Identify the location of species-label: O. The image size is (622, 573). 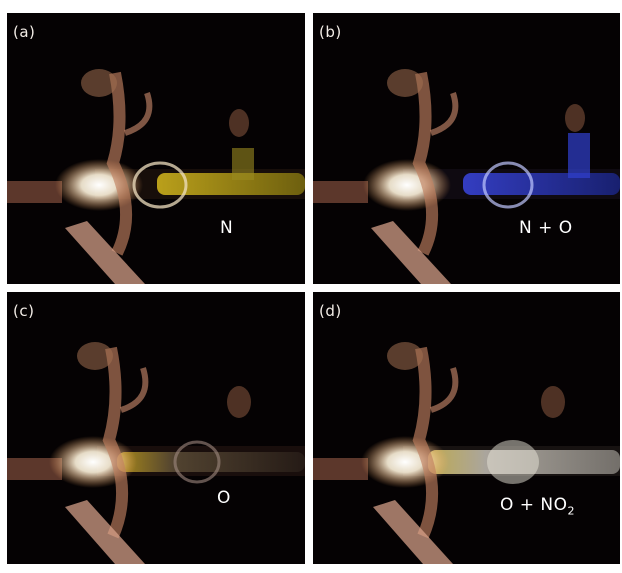
(224, 498).